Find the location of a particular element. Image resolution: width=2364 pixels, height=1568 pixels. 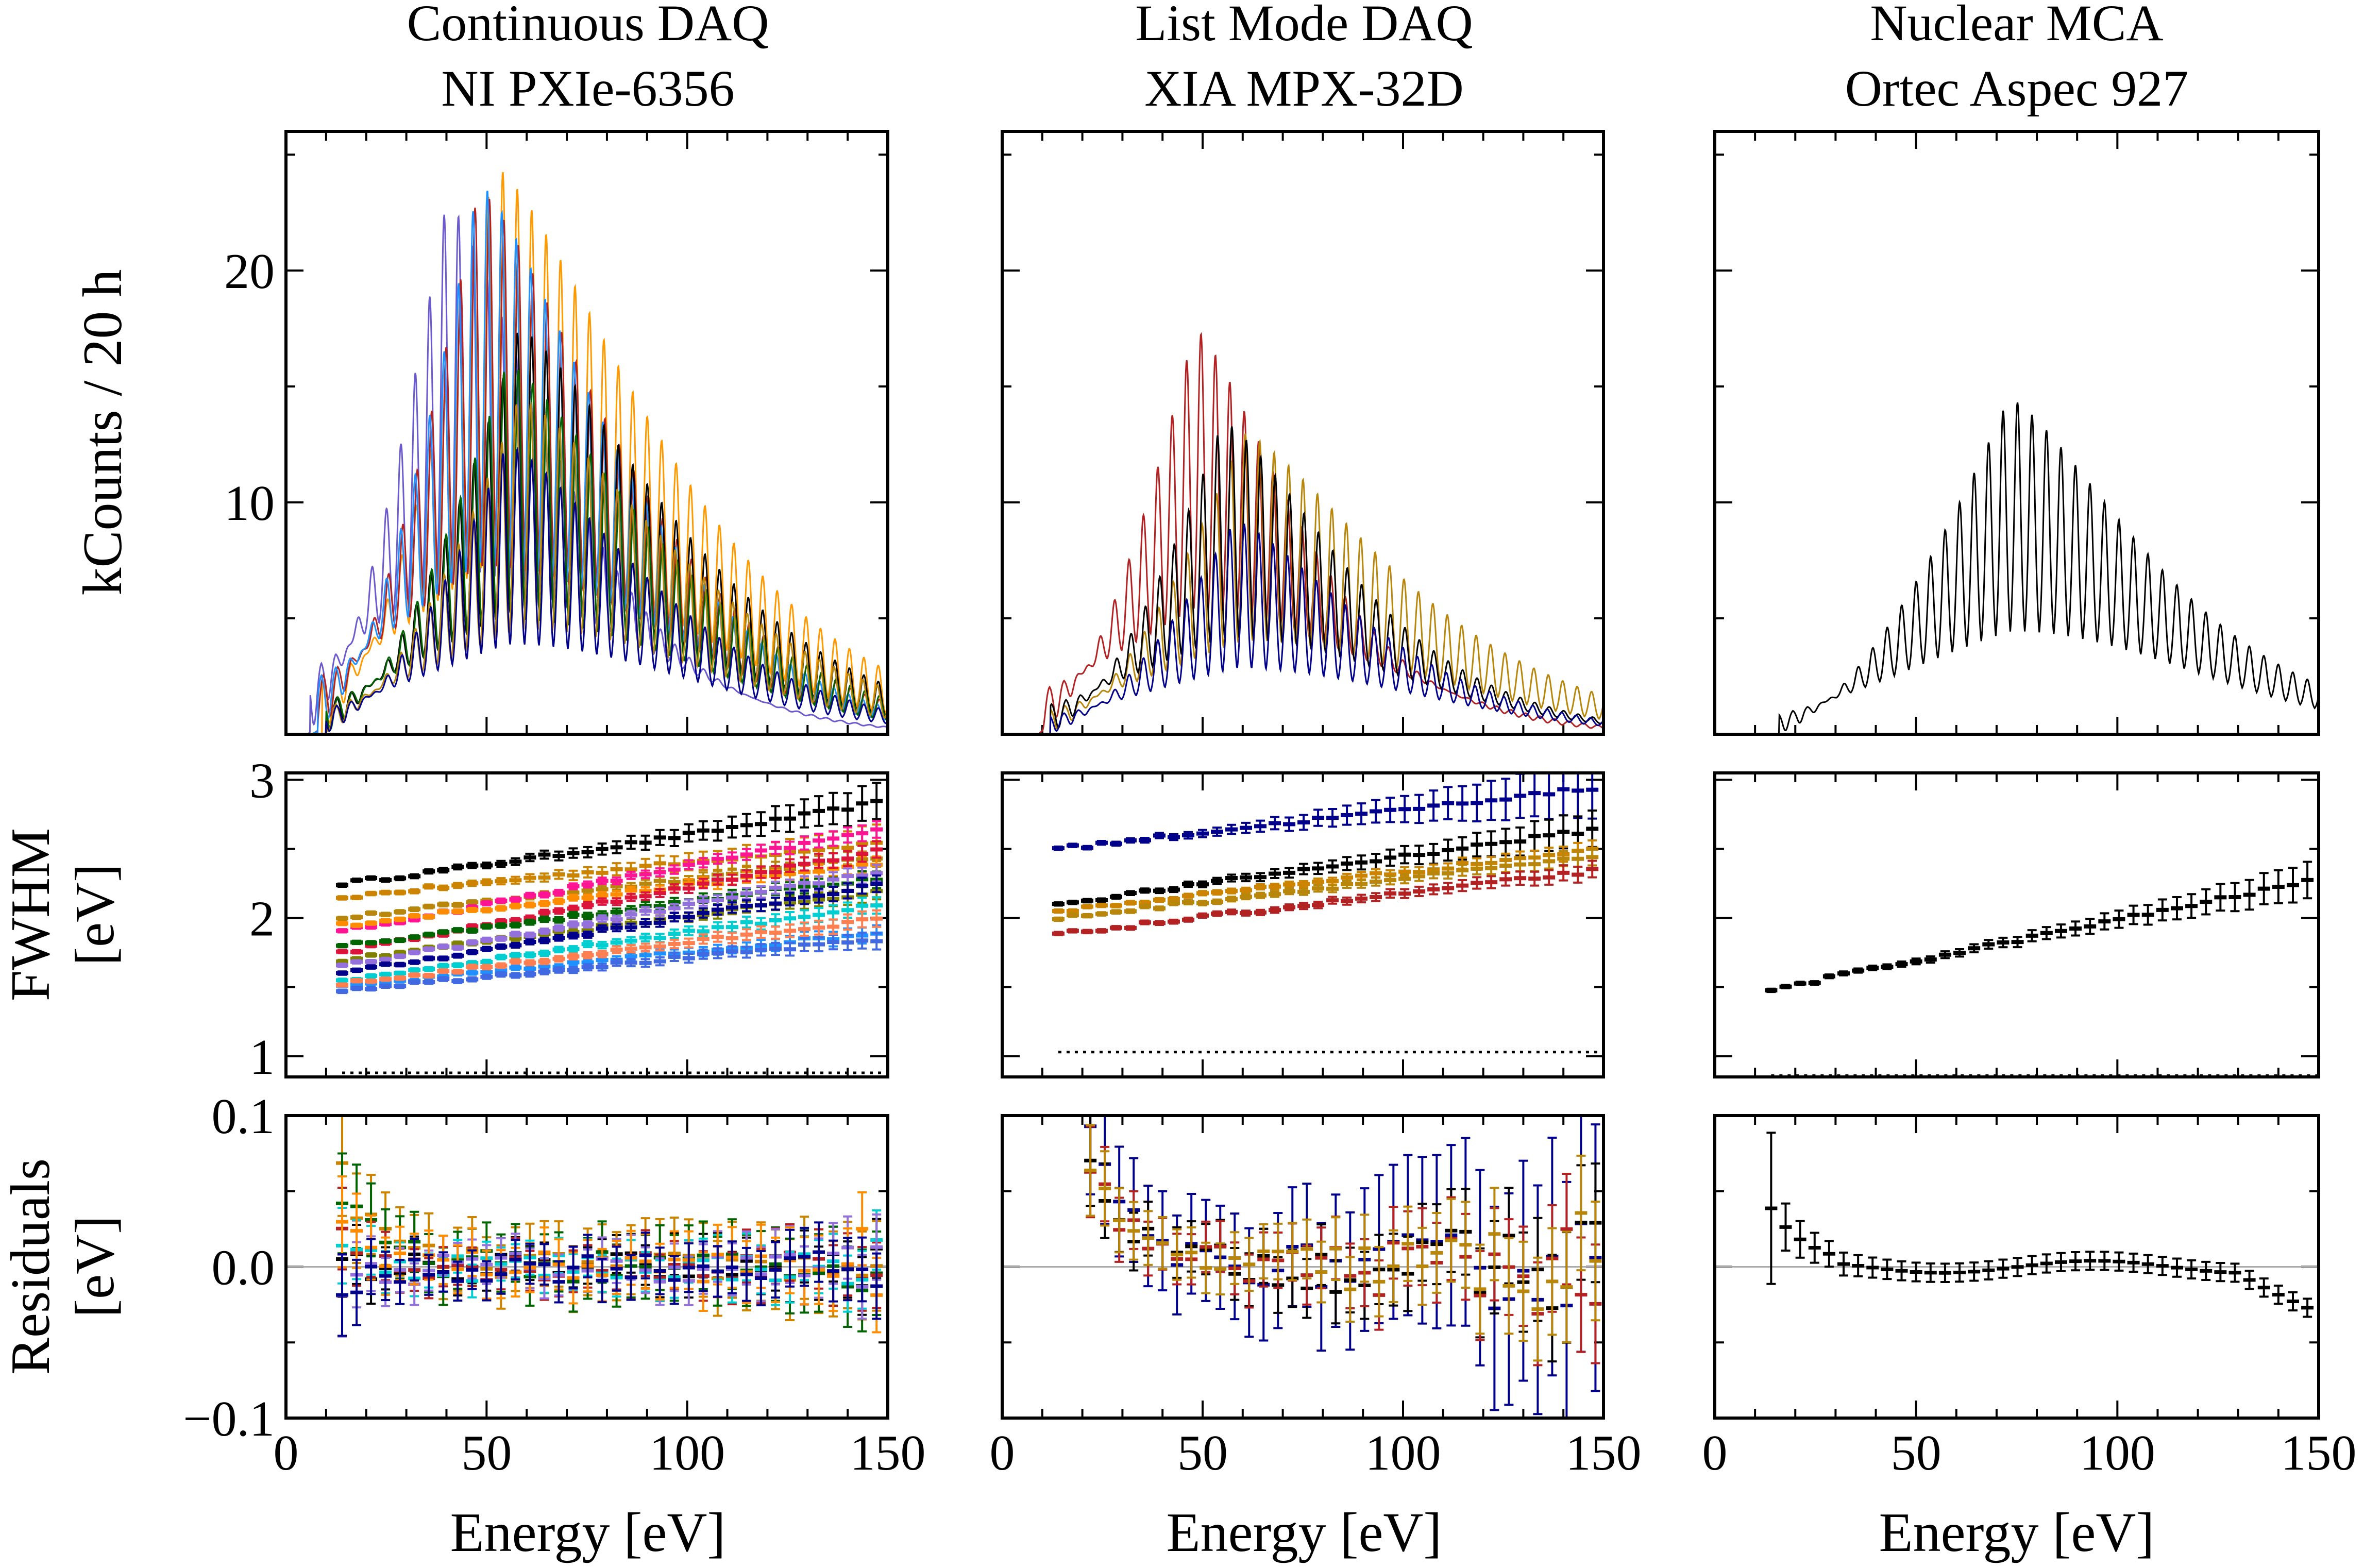

fwhm-panel is located at coordinates (1303, 924).